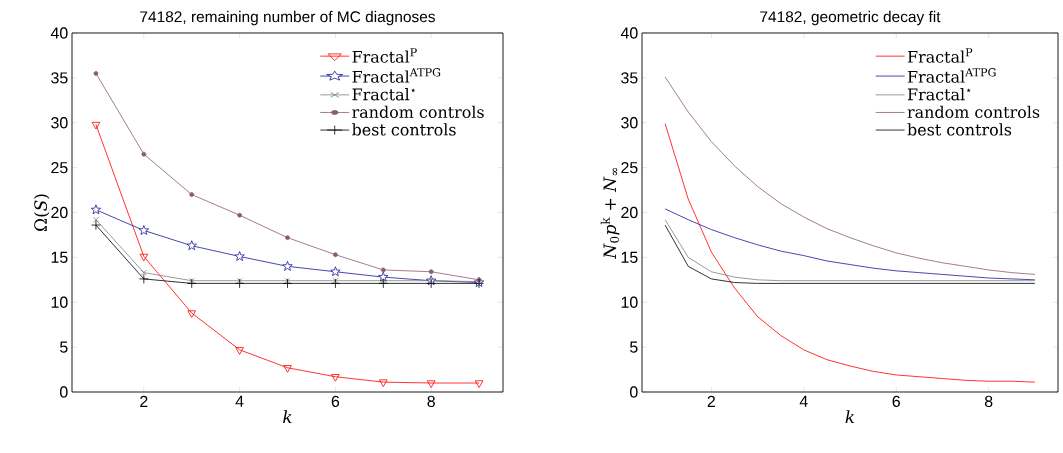  Describe the element at coordinates (287, 18) in the screenshot. I see `chart-title: 74182, remaining number of MC diagnoses` at that location.